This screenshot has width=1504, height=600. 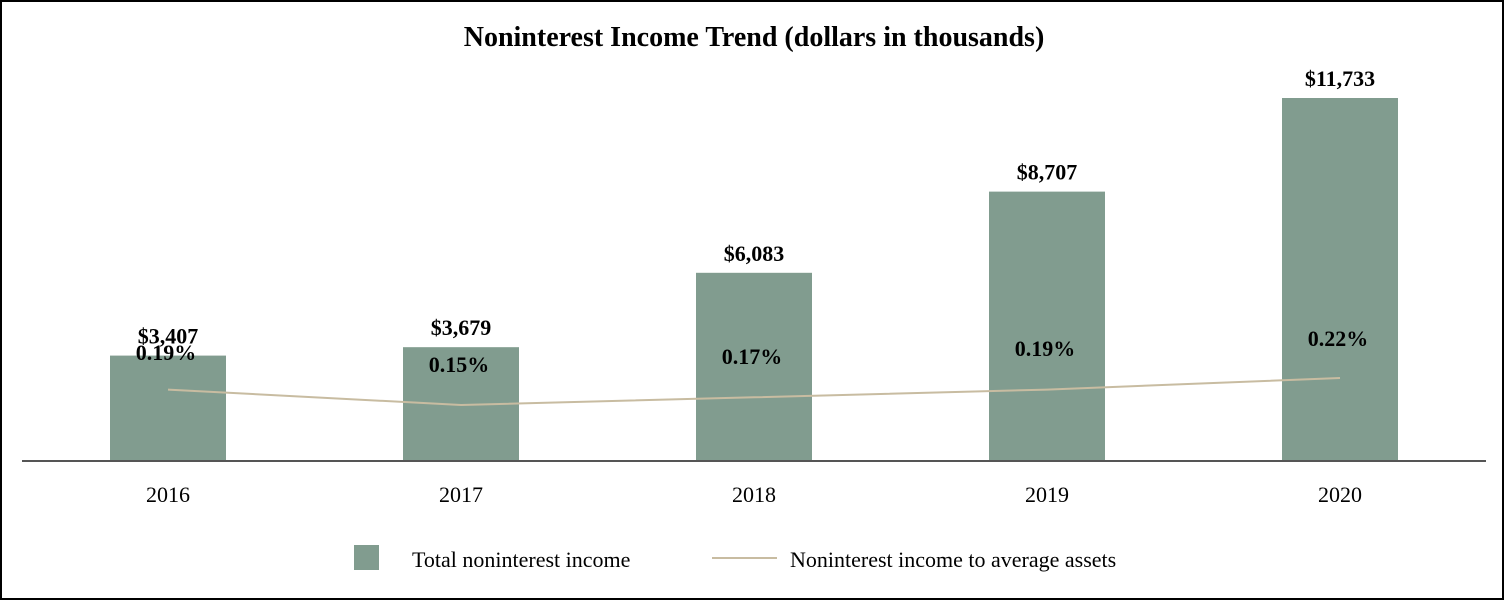 What do you see at coordinates (168, 494) in the screenshot?
I see `x-tick-2016: 2016` at bounding box center [168, 494].